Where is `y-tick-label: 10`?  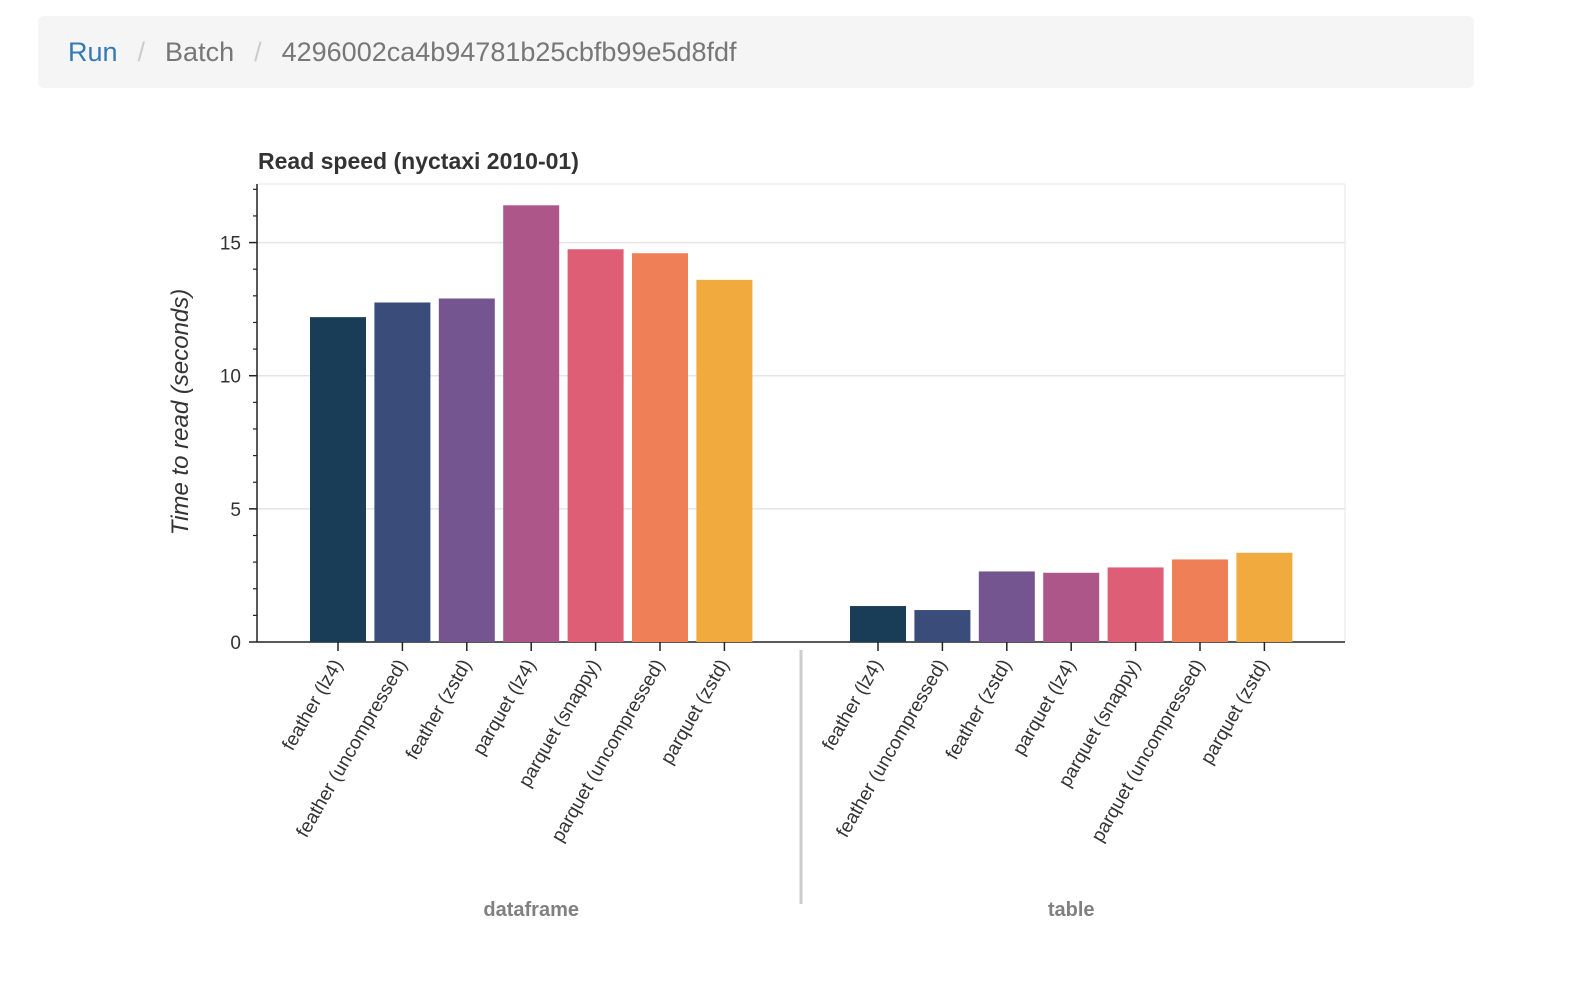
y-tick-label: 10 is located at coordinates (230, 377).